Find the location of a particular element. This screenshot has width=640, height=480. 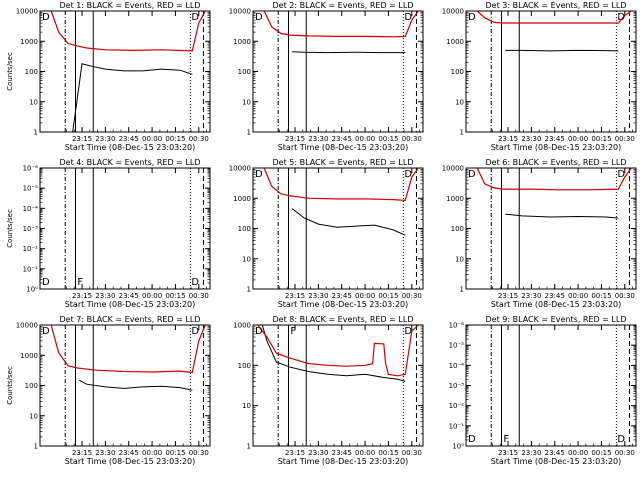

panel-title: Det 6: BLACK = Events, RED = LLD is located at coordinates (556, 162).